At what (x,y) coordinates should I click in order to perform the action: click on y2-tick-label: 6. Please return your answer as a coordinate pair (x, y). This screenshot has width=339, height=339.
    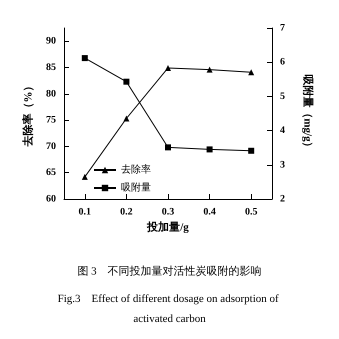
    Looking at the image, I should click on (282, 62).